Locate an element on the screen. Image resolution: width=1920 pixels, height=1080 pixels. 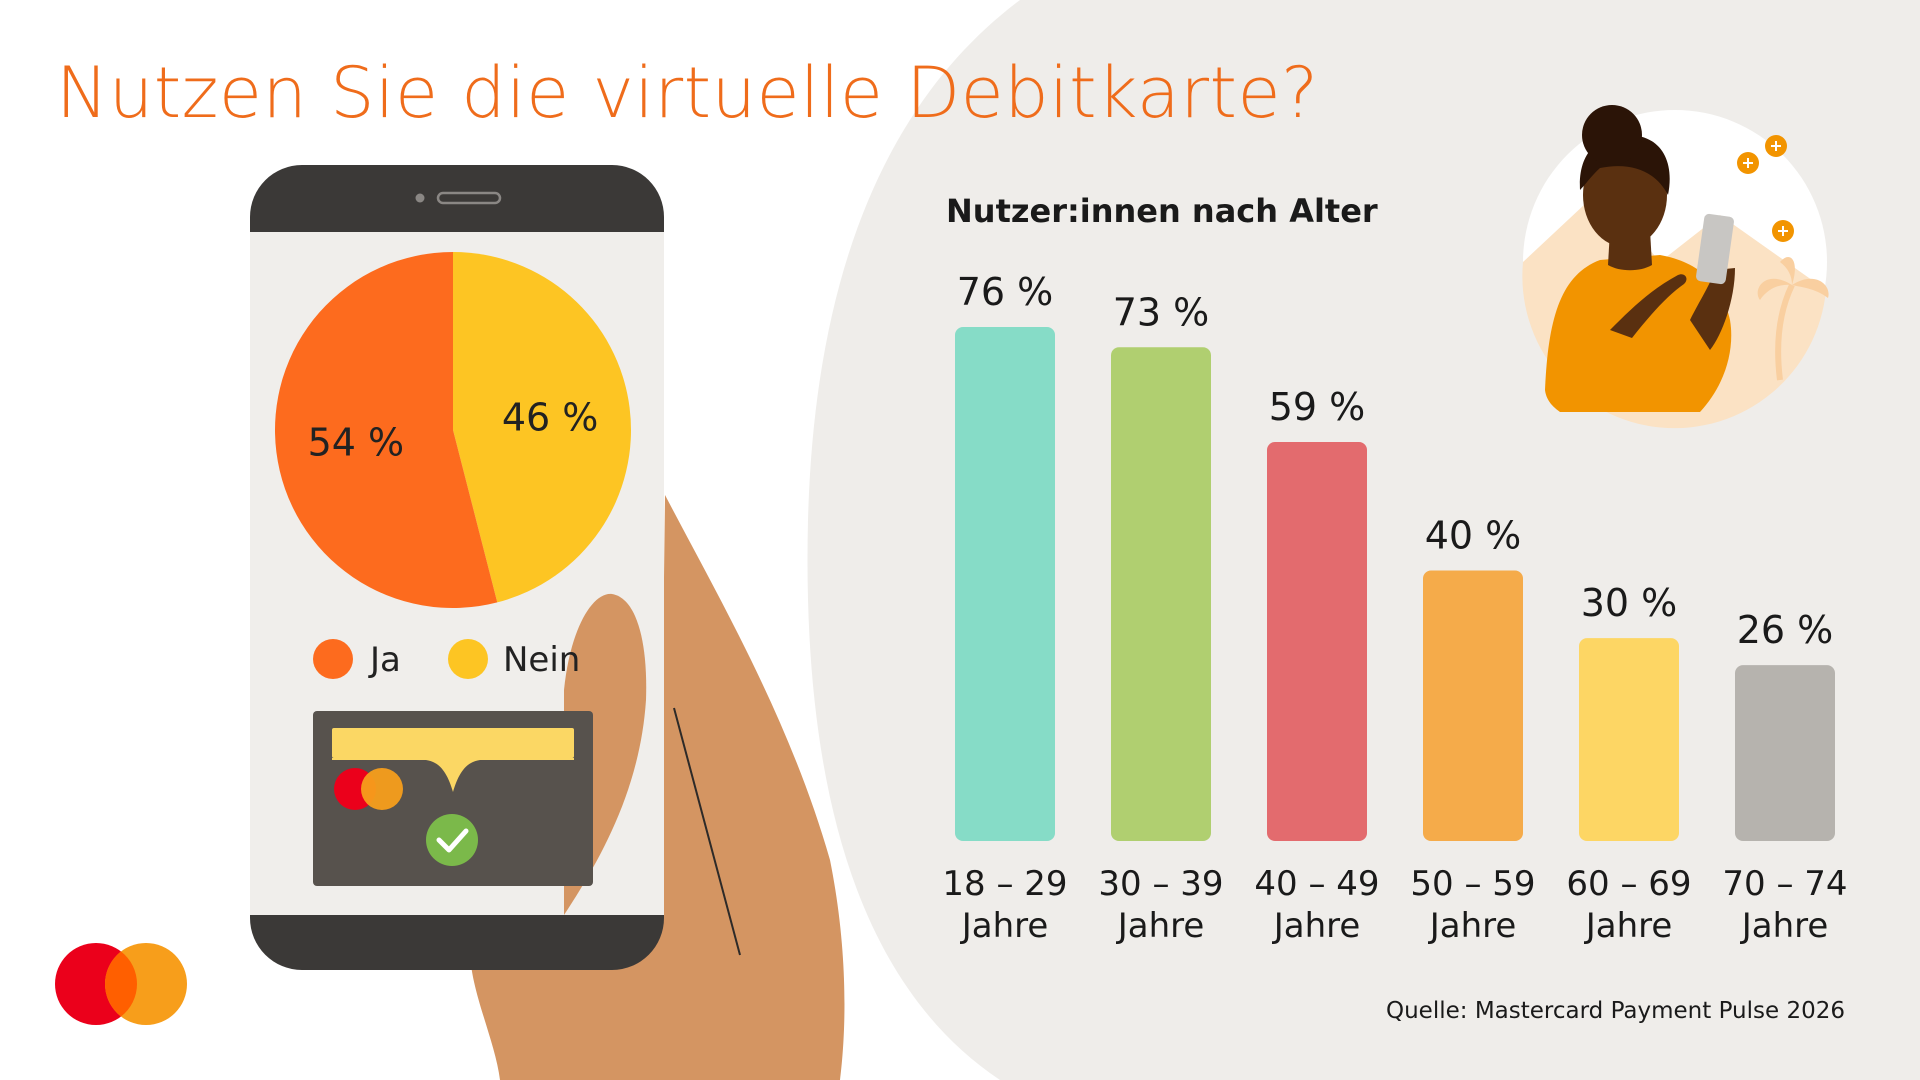
pie-value-label: 54 % is located at coordinates (356, 442).